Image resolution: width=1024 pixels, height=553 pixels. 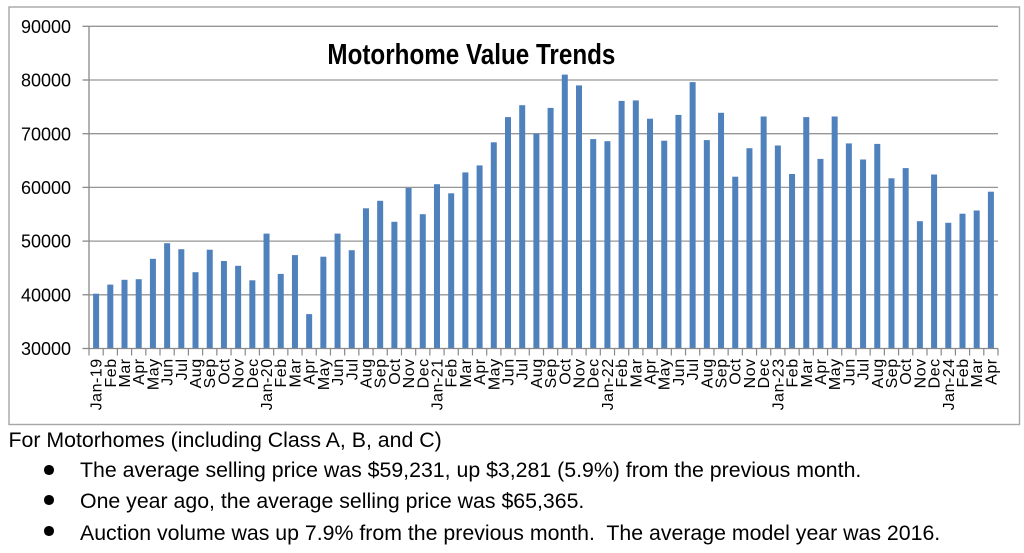 What do you see at coordinates (46, 188) in the screenshot?
I see `svg-text: 60000` at bounding box center [46, 188].